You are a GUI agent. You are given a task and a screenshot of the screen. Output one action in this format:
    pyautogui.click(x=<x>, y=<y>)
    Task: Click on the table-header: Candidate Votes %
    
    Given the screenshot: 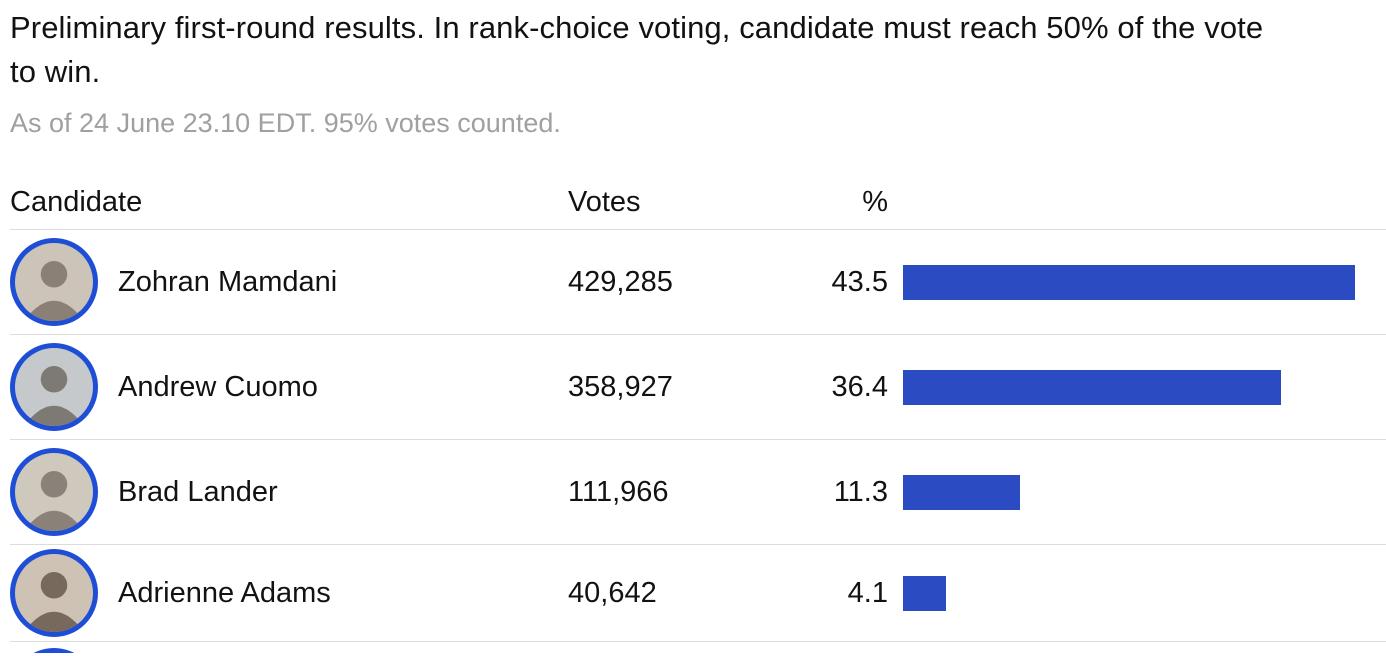 What is the action you would take?
    pyautogui.click(x=698, y=208)
    